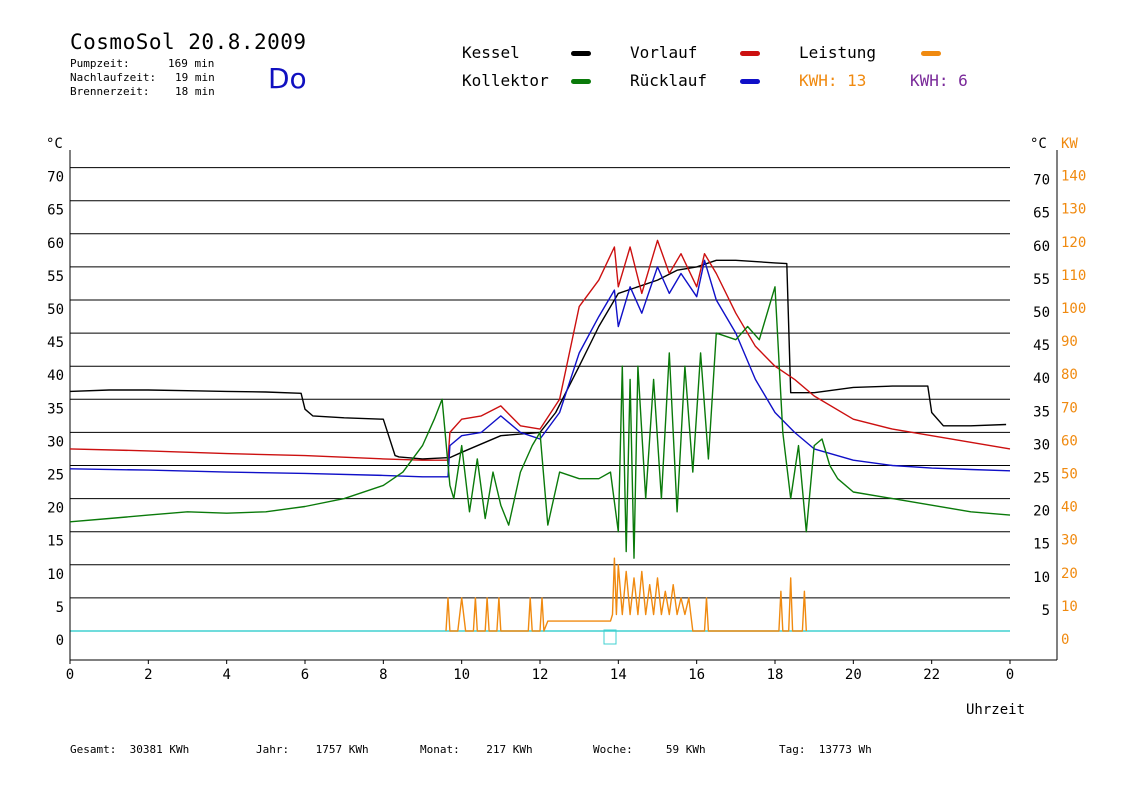 The width and height of the screenshot is (1148, 812). Describe the element at coordinates (1041, 445) in the screenshot. I see `y-tick-label-right: 30` at that location.